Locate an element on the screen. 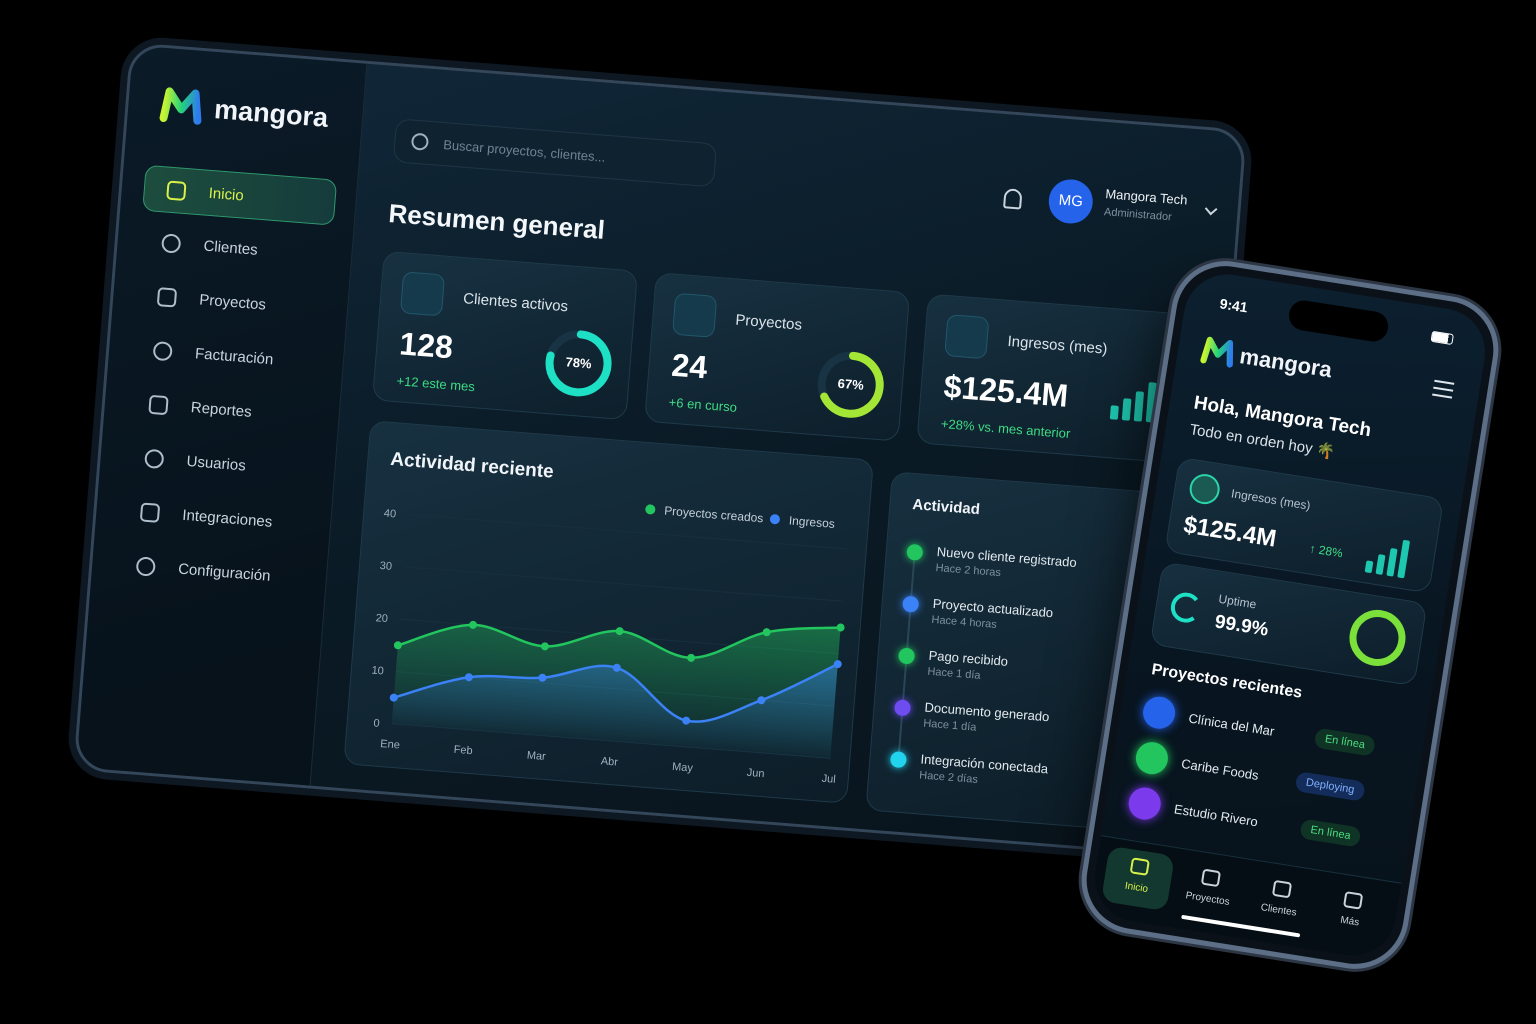 The width and height of the screenshot is (1536, 1024). legend-label: Proyectos creados is located at coordinates (714, 515).